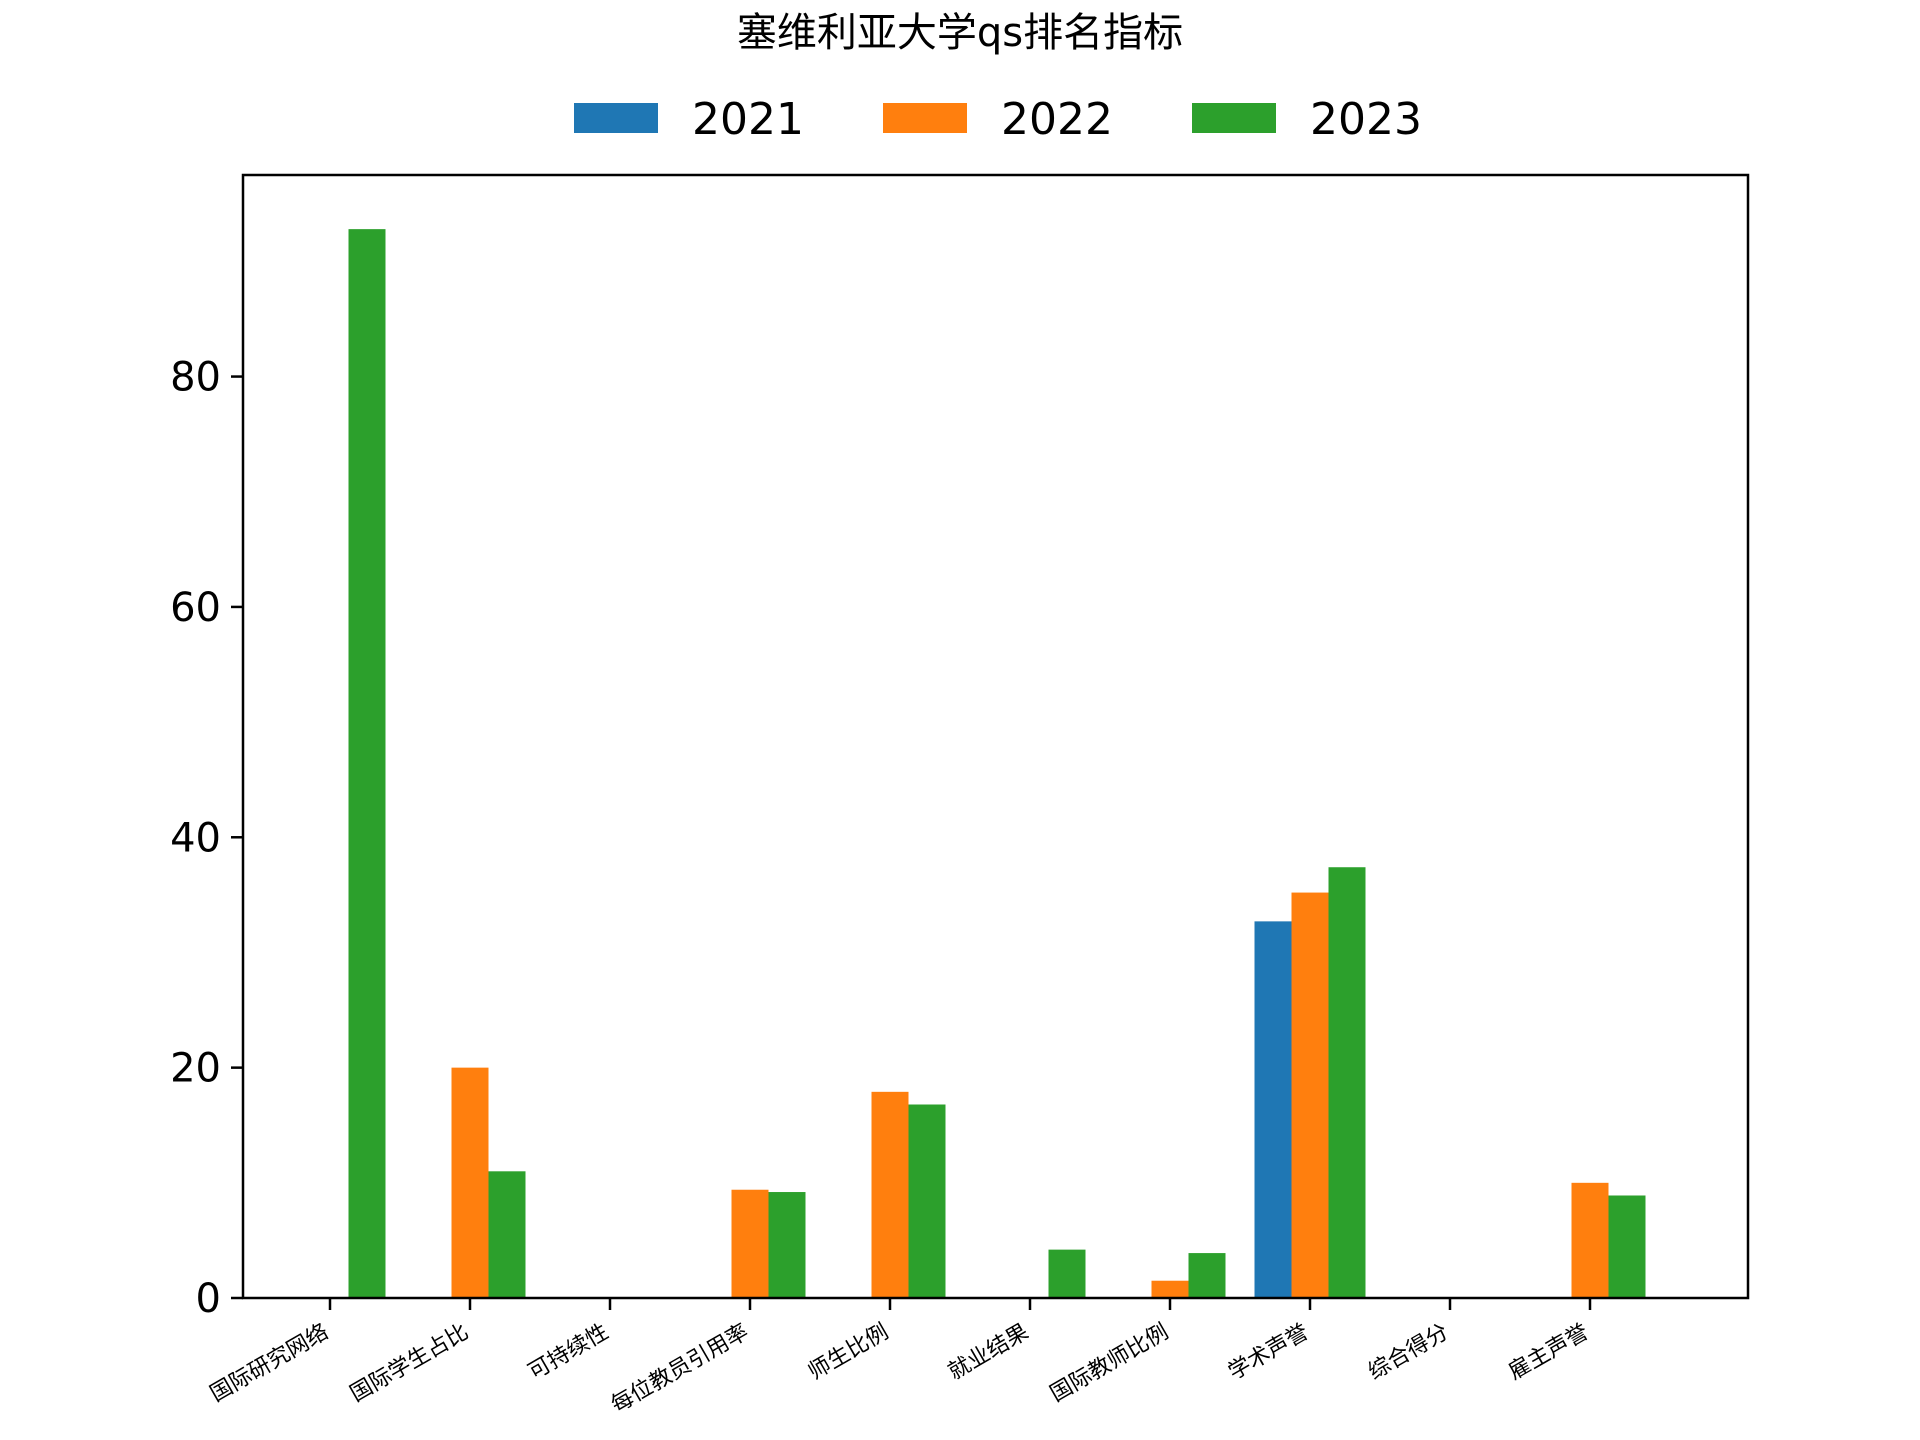 The height and width of the screenshot is (1440, 1920). Describe the element at coordinates (568, 1353) in the screenshot. I see `x-tick-label: 可持续性` at that location.